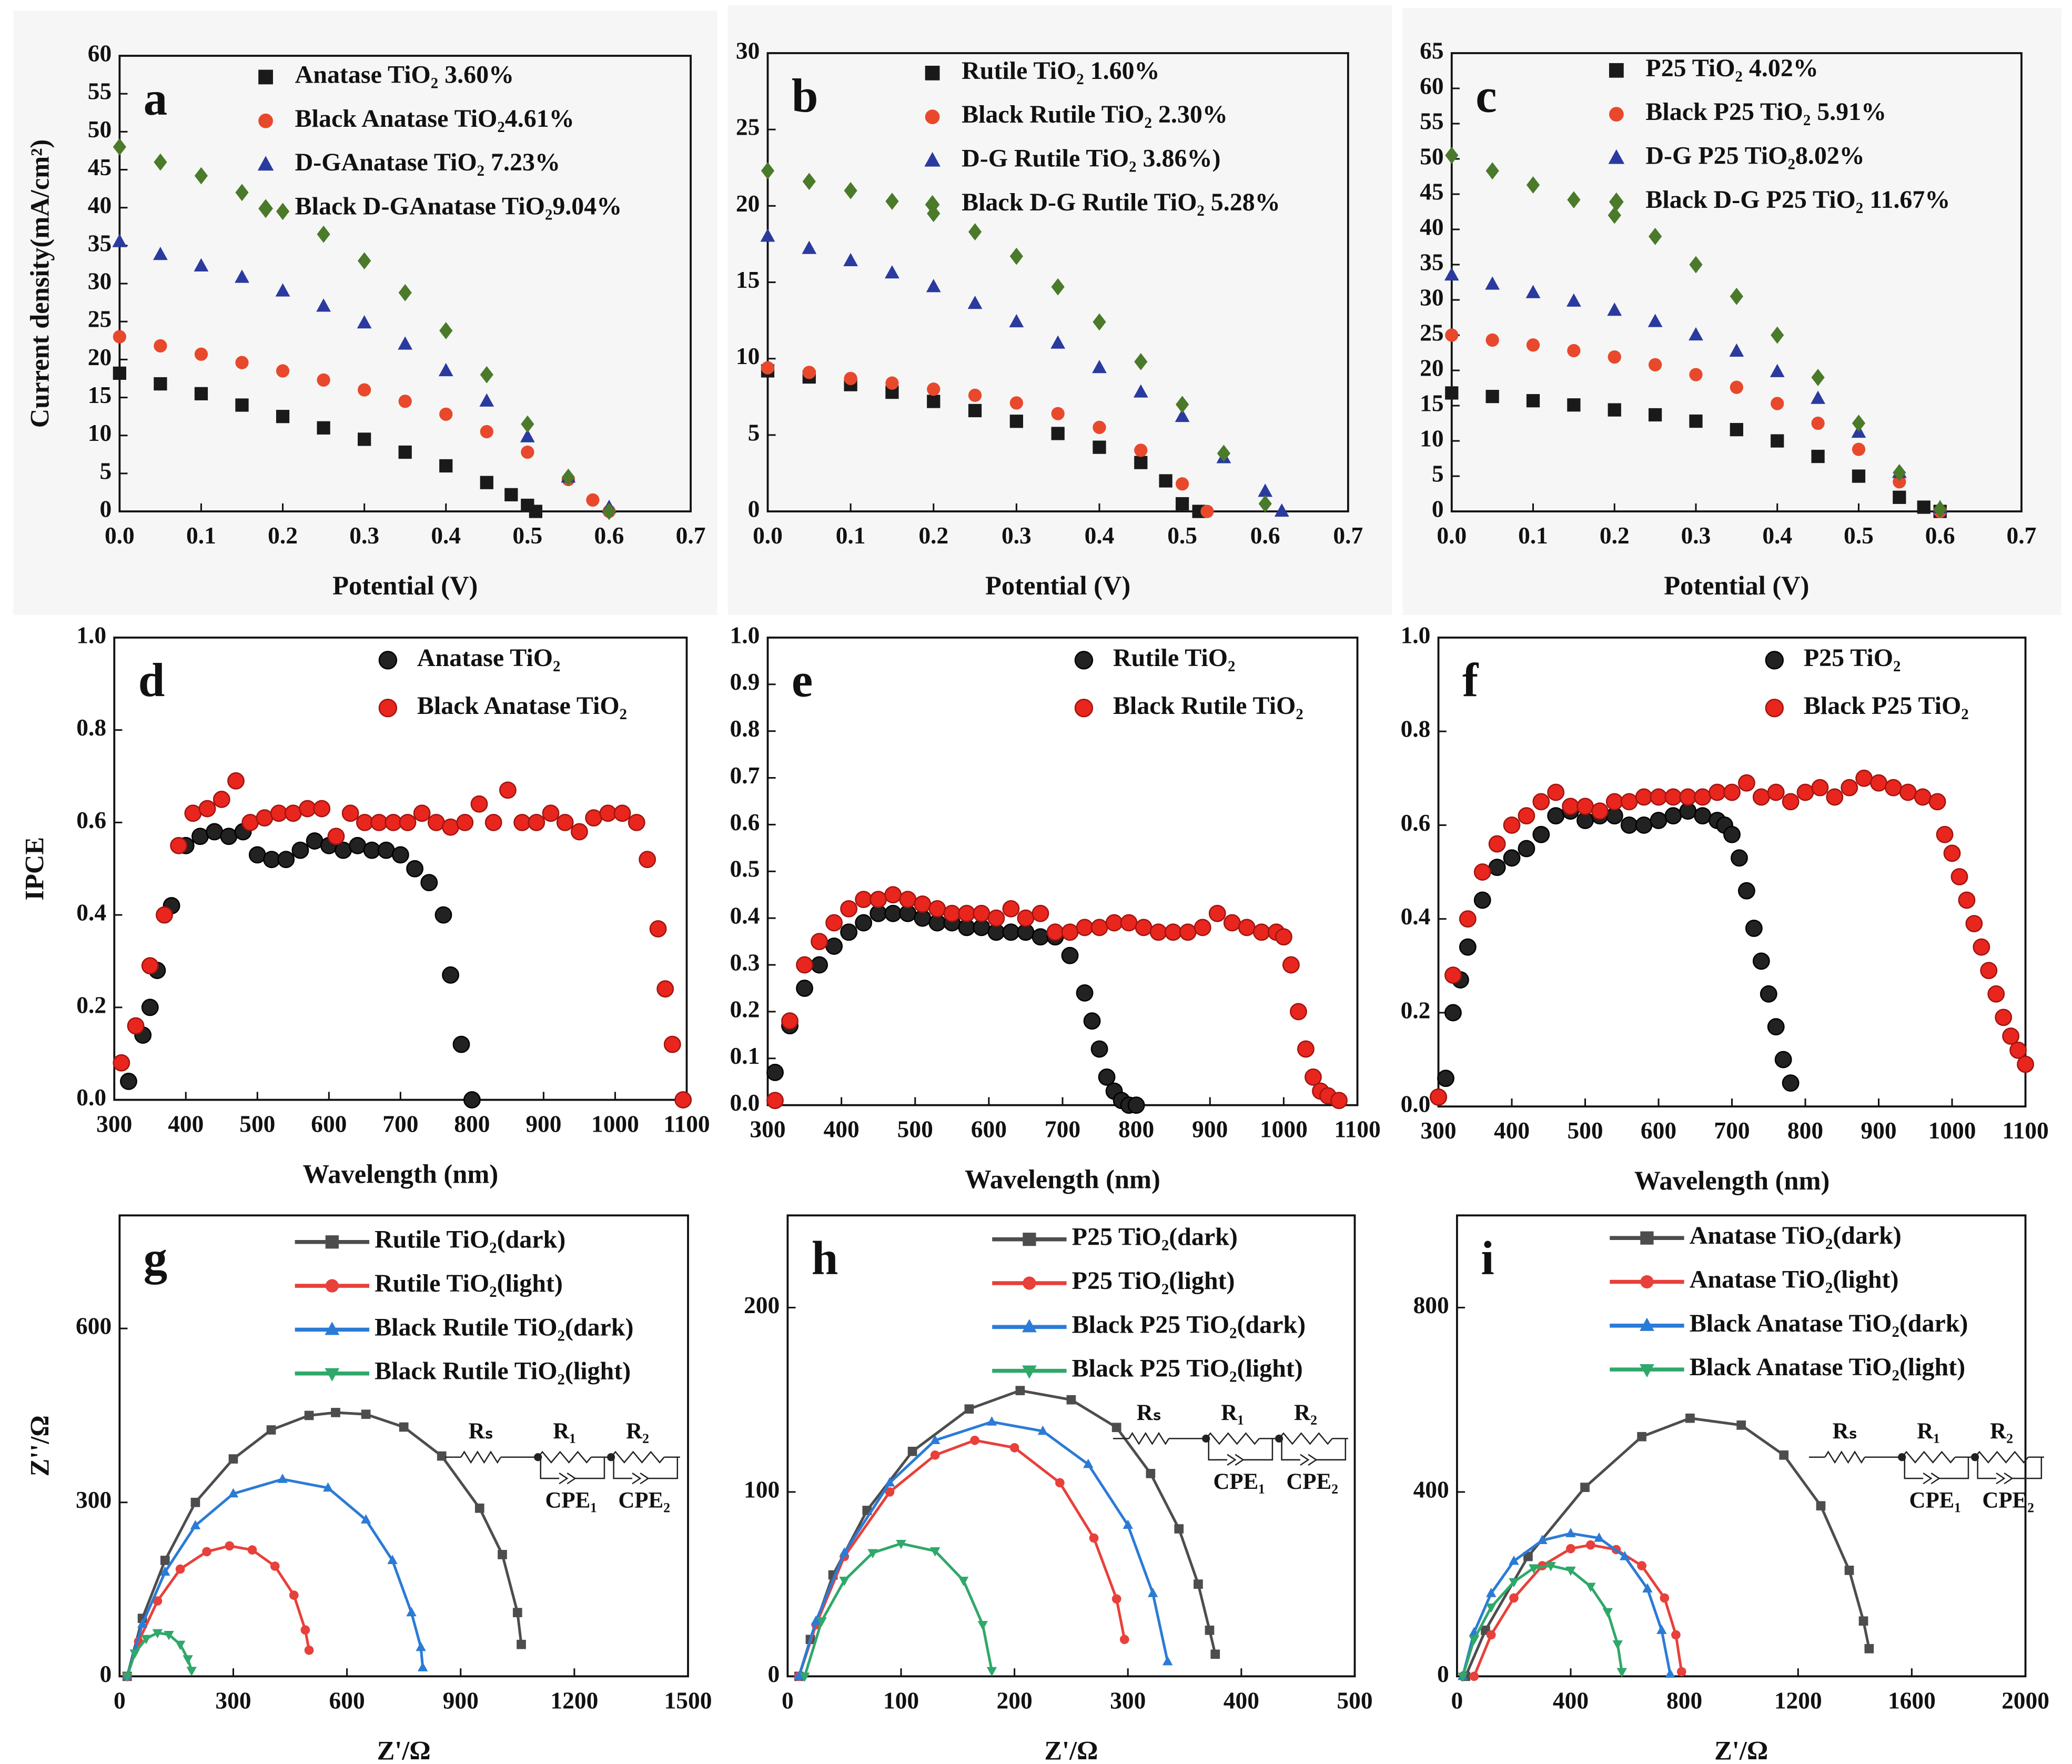 The image size is (2072, 1764). What do you see at coordinates (100, 243) in the screenshot?
I see `y-tick-label: 35` at bounding box center [100, 243].